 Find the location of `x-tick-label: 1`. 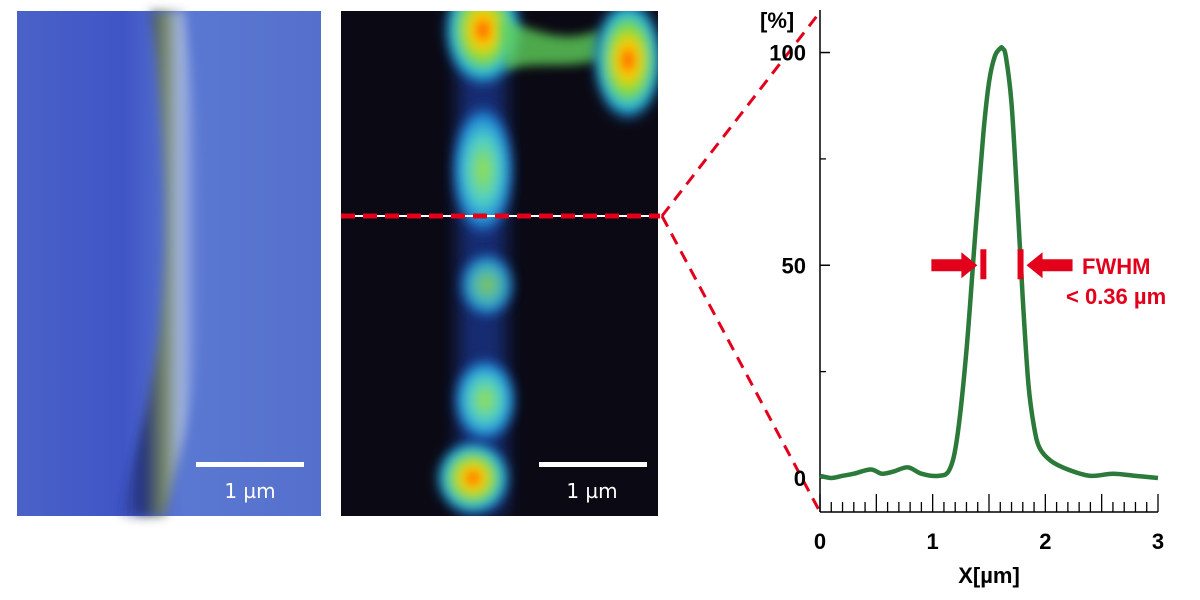

x-tick-label: 1 is located at coordinates (933, 541).